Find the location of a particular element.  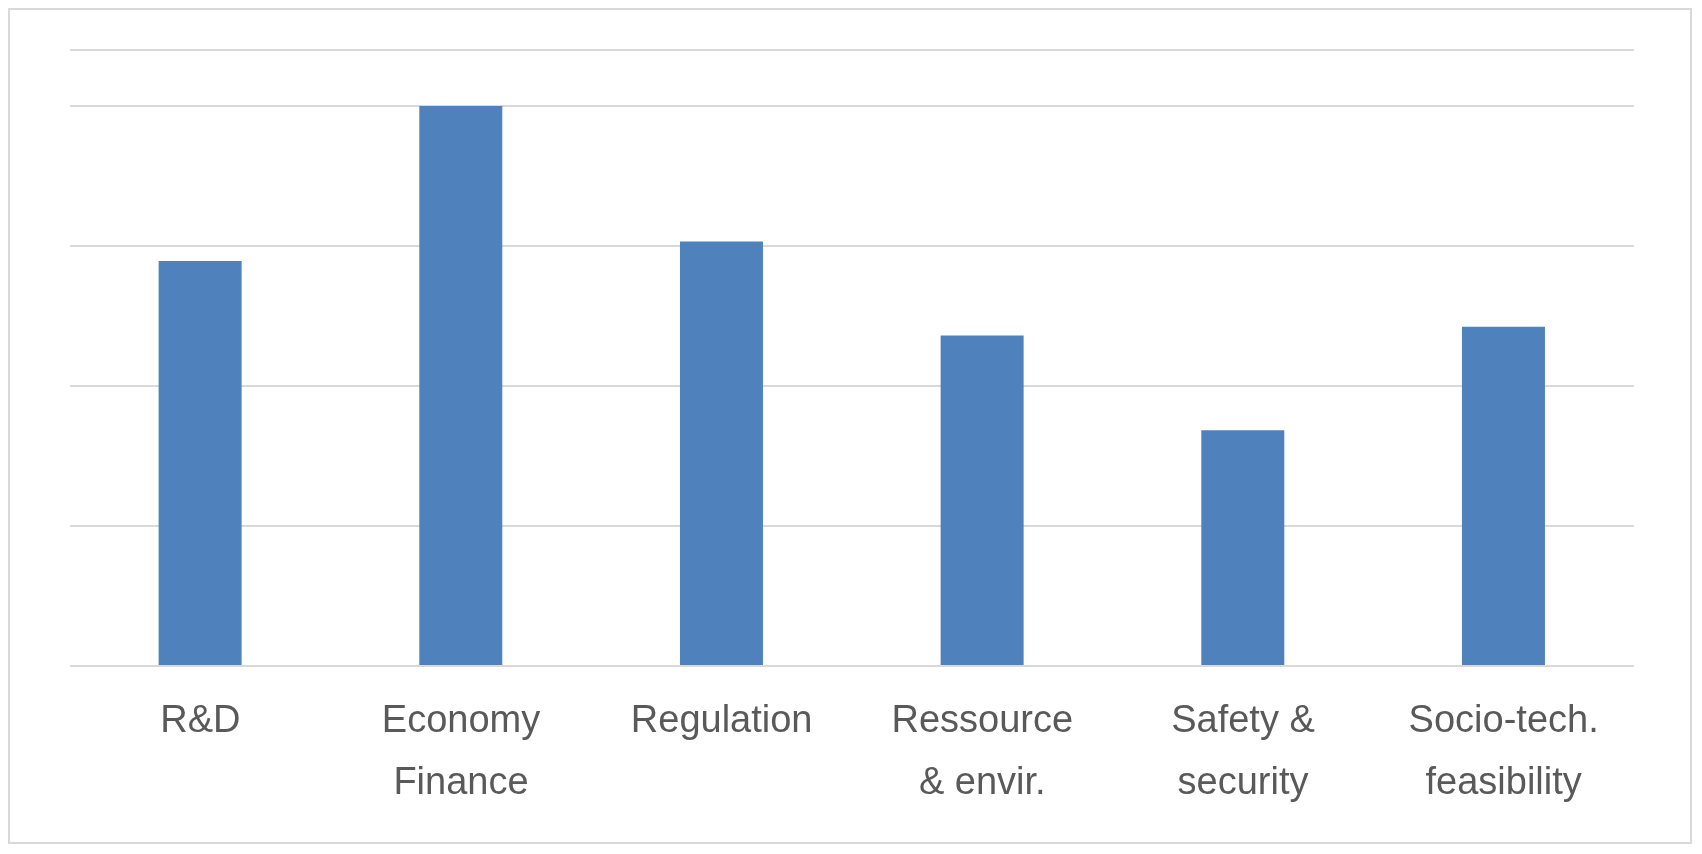

x-tick-label: Safety & security is located at coordinates (1243, 750).